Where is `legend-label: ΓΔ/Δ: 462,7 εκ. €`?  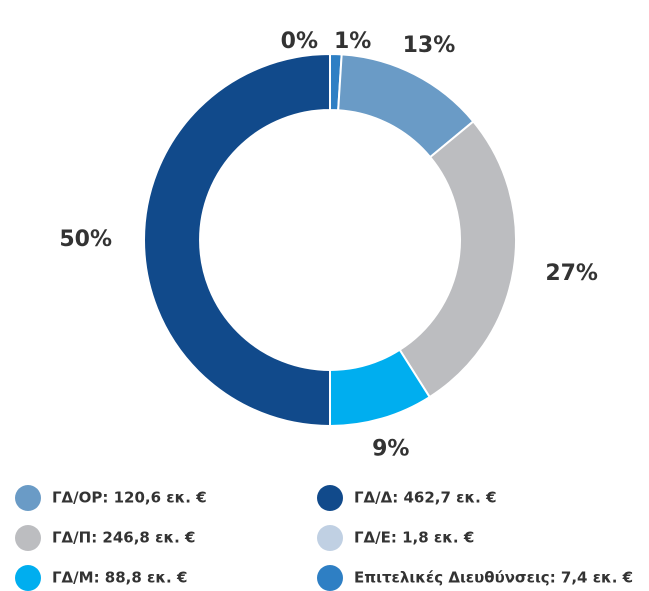 legend-label: ΓΔ/Δ: 462,7 εκ. € is located at coordinates (425, 498).